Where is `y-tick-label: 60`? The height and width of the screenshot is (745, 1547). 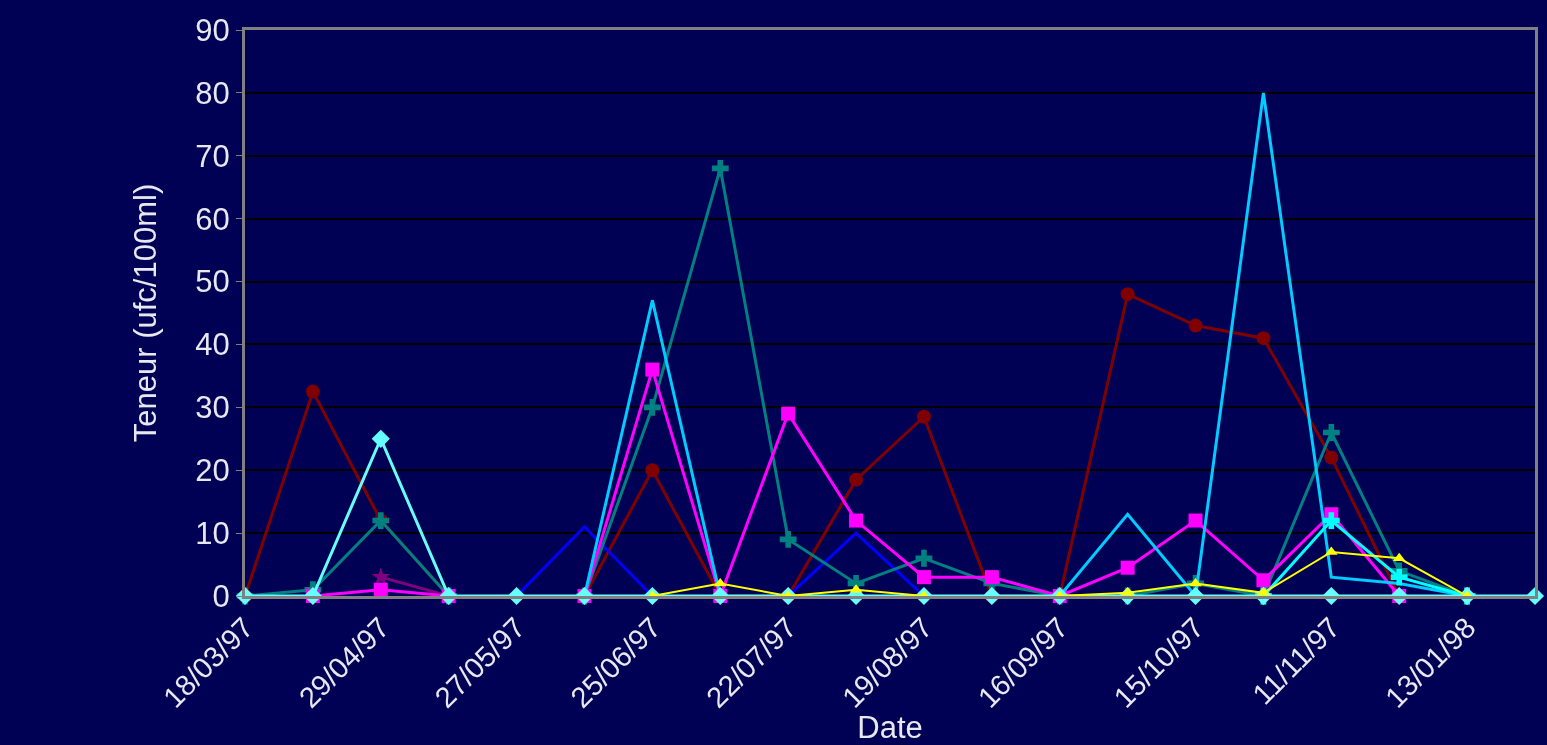 y-tick-label: 60 is located at coordinates (212, 219).